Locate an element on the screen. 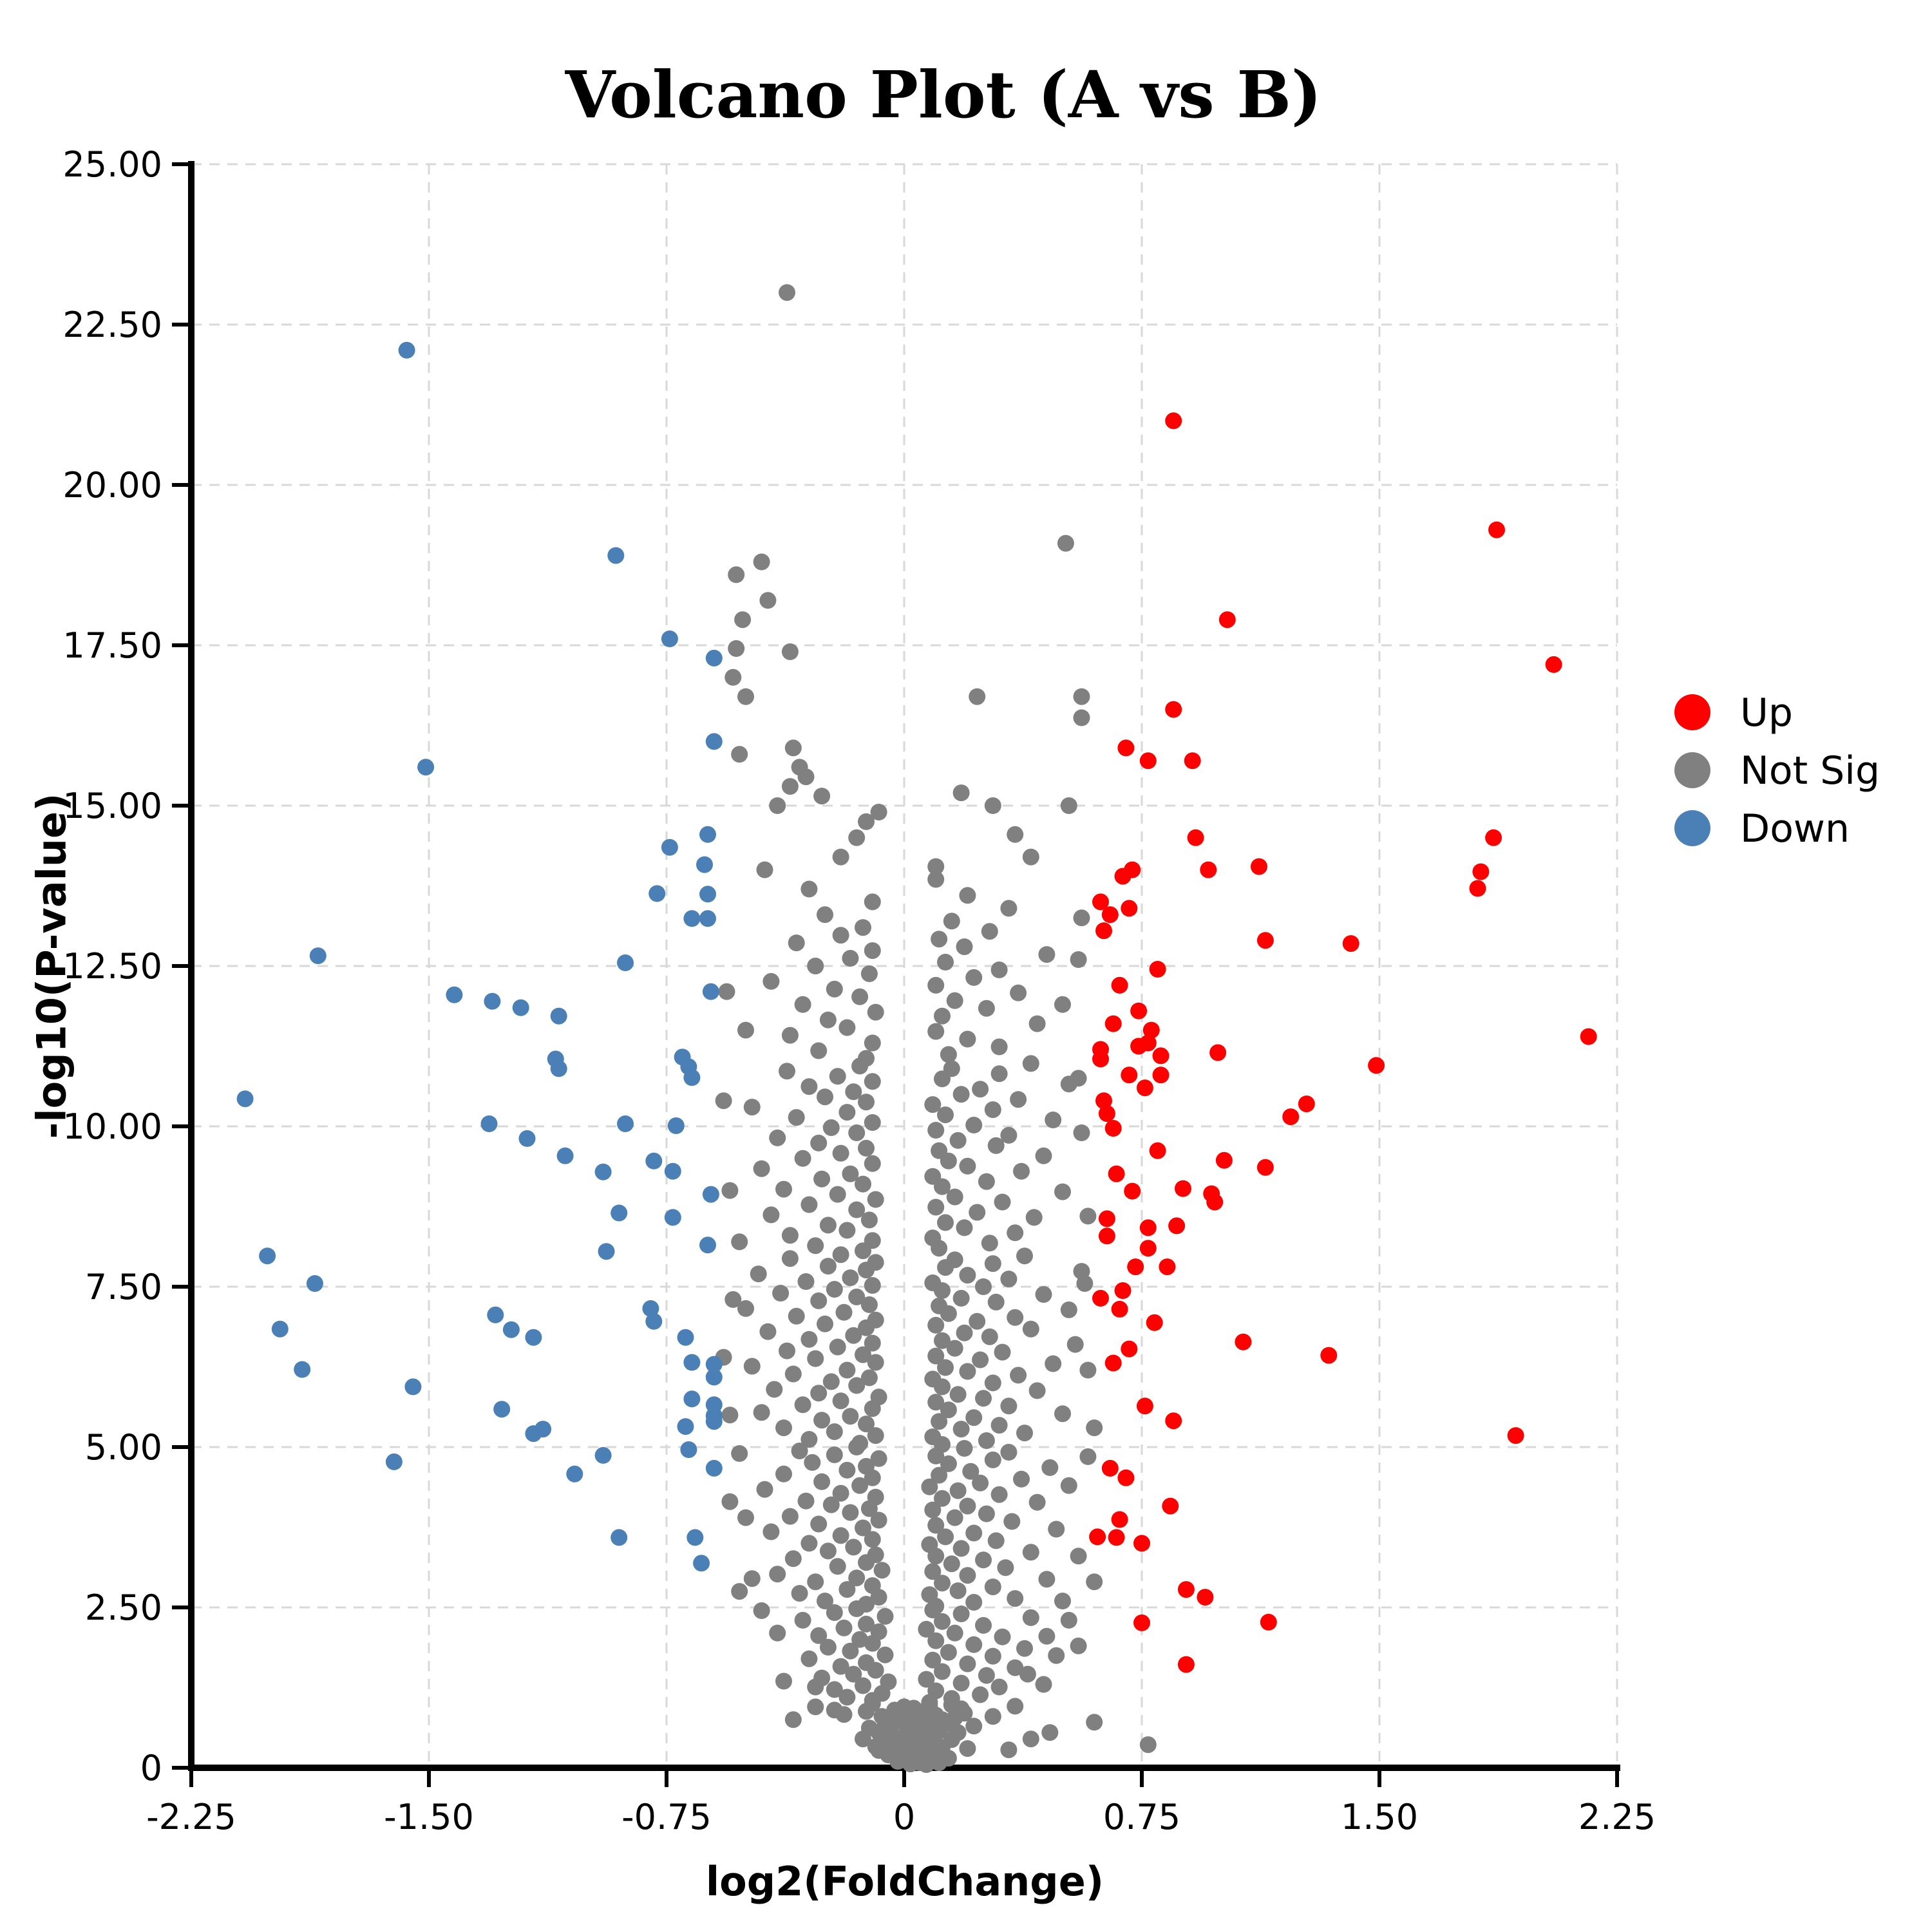 This screenshot has height=1932, width=1932. y-tick-label: 2.50 is located at coordinates (124, 1607).